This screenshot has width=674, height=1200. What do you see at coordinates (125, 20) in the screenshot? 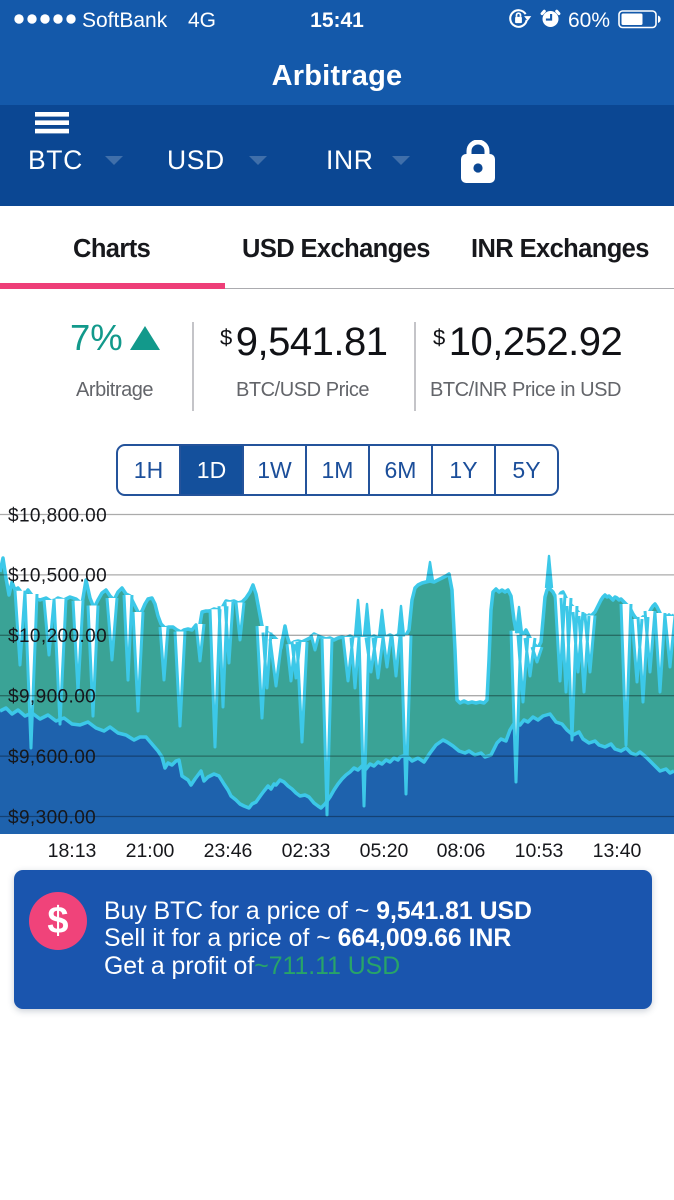
I see `svg-text: SoftBank` at bounding box center [125, 20].